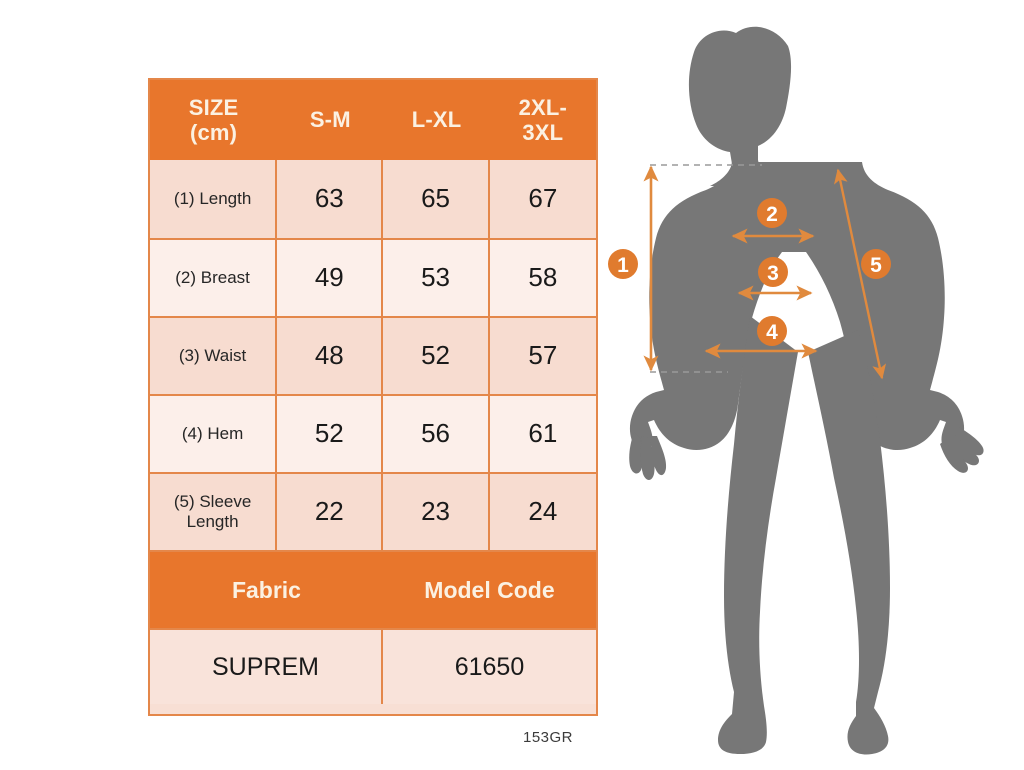 The image size is (1024, 770). Describe the element at coordinates (213, 107) in the screenshot. I see `header-size-line1: SIZE` at that location.